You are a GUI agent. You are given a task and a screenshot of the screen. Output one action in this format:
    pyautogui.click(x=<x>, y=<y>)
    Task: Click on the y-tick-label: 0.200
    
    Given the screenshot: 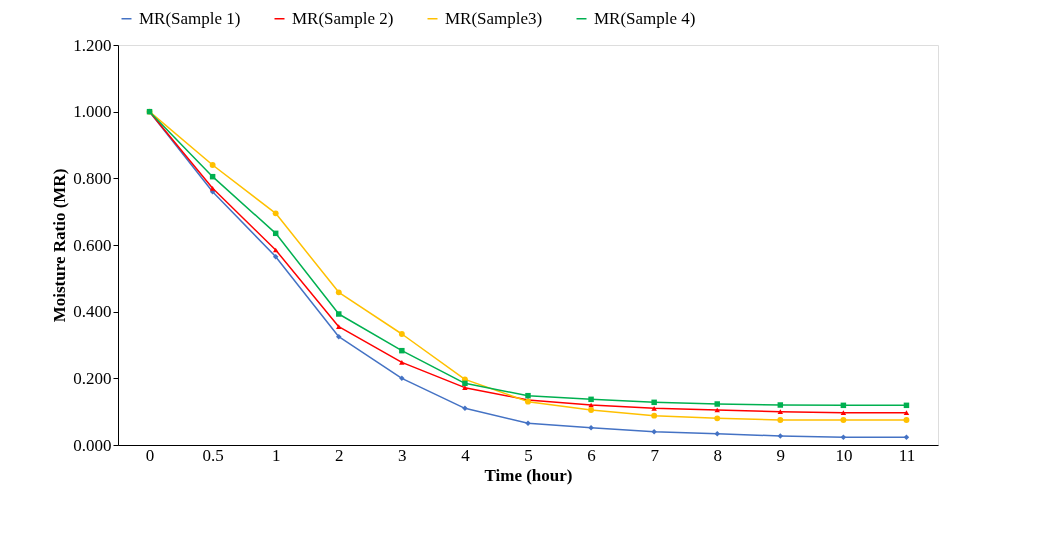 What is the action you would take?
    pyautogui.click(x=92, y=378)
    